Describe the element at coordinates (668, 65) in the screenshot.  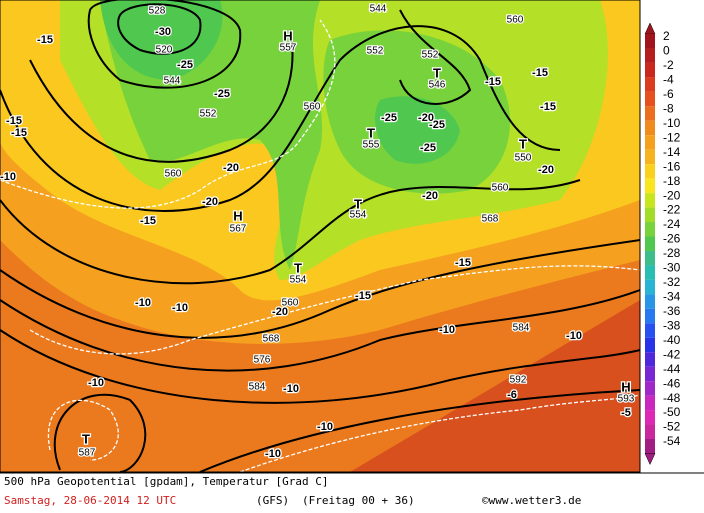
I see `scale-label: -2` at that location.